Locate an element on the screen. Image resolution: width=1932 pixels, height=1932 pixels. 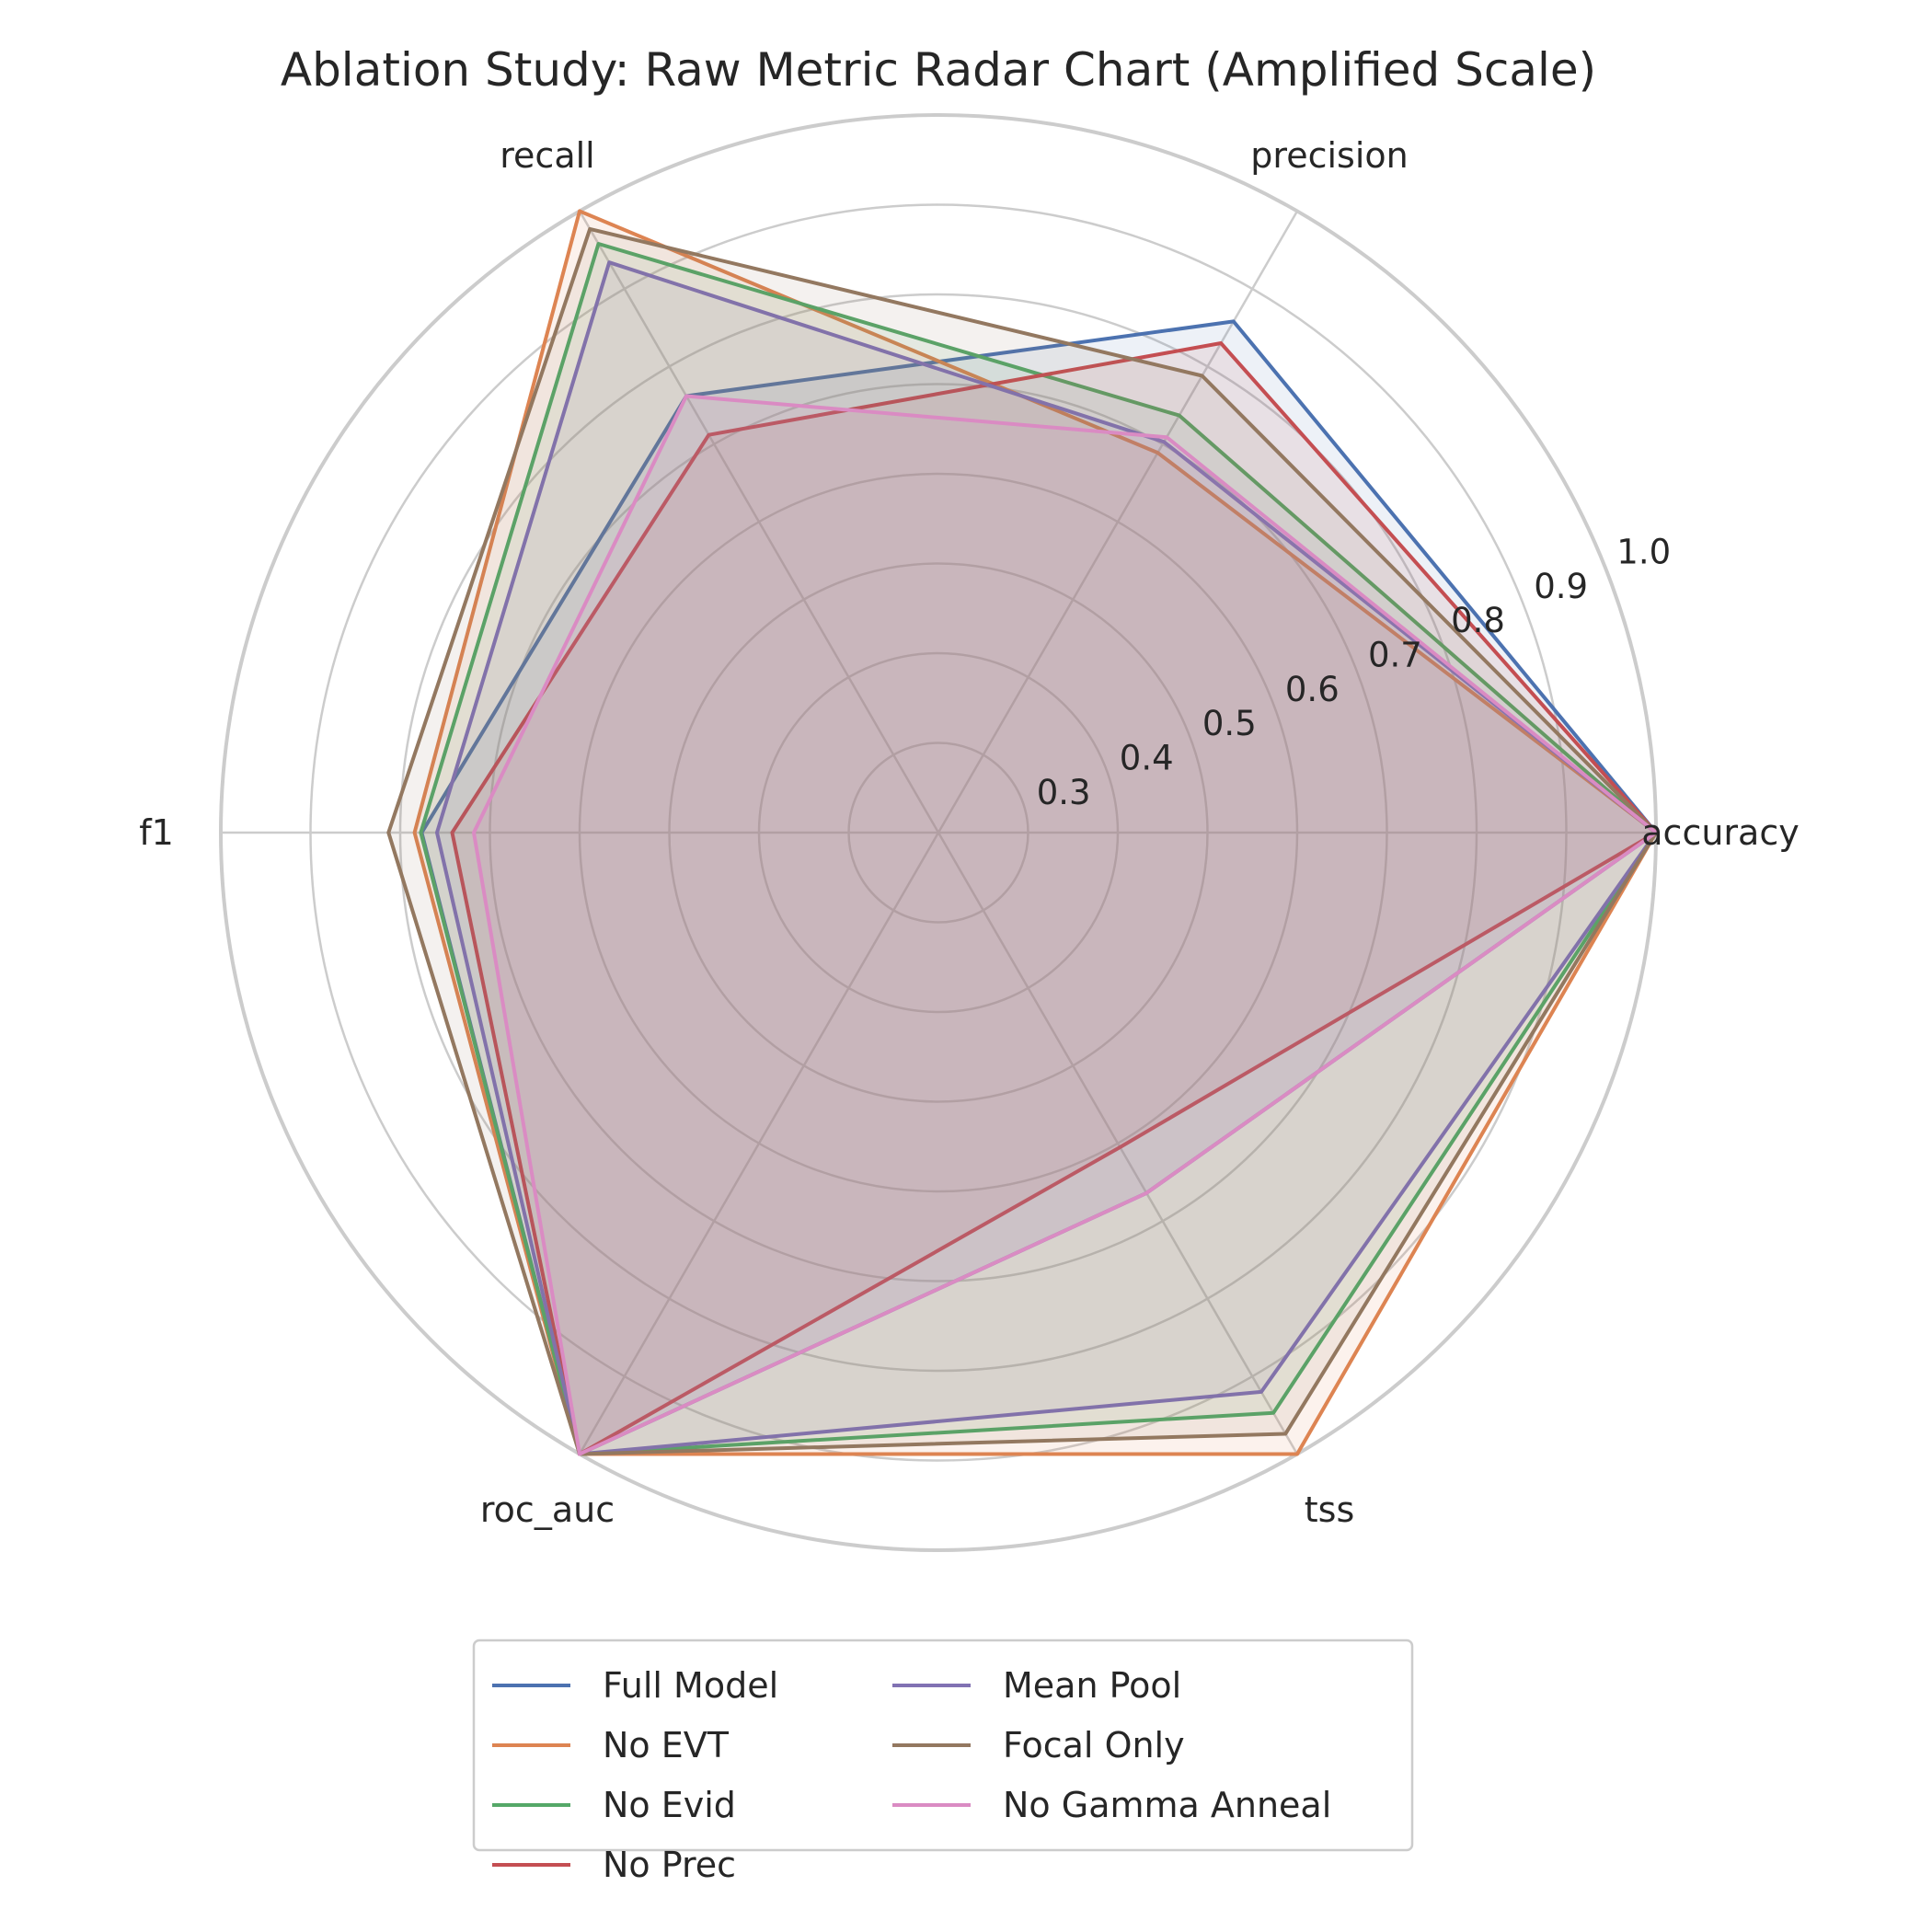
radial-tick-labels: 0.3 0.4 0.5 0.6 0.7 0.8 0.9 1.0 is located at coordinates (1354, 672).